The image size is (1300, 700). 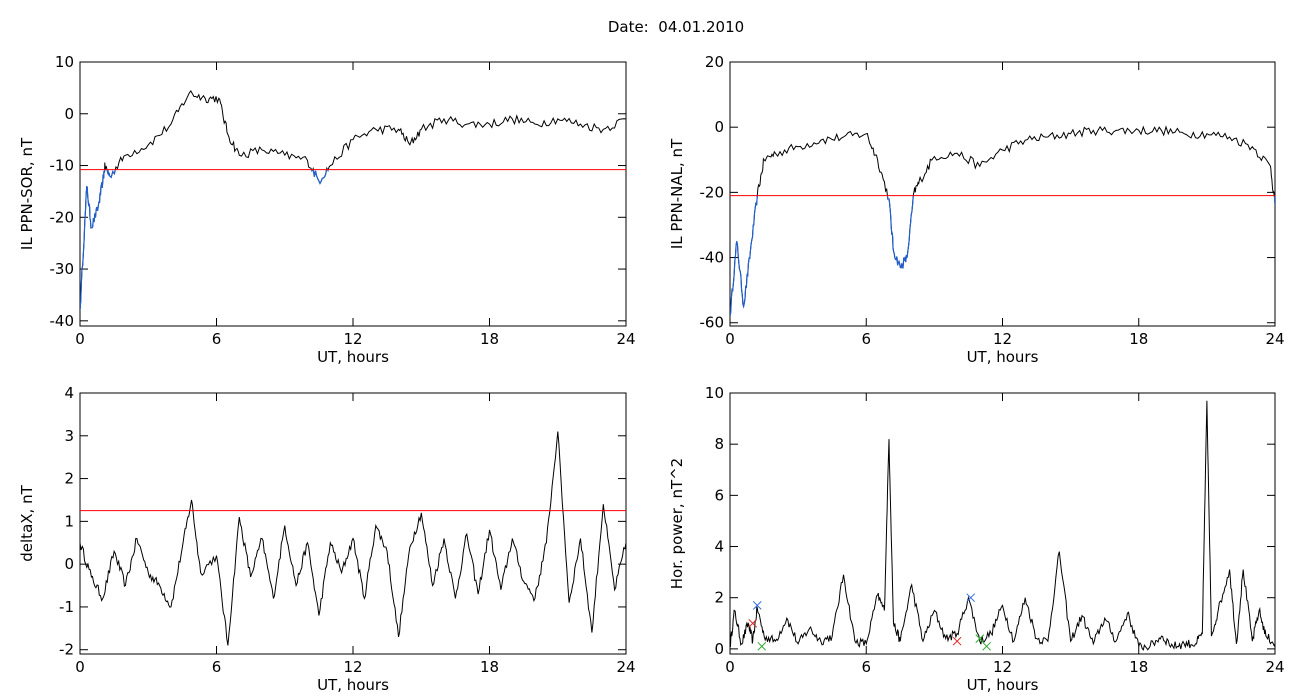 What do you see at coordinates (714, 62) in the screenshot?
I see `y-tick-label: 20` at bounding box center [714, 62].